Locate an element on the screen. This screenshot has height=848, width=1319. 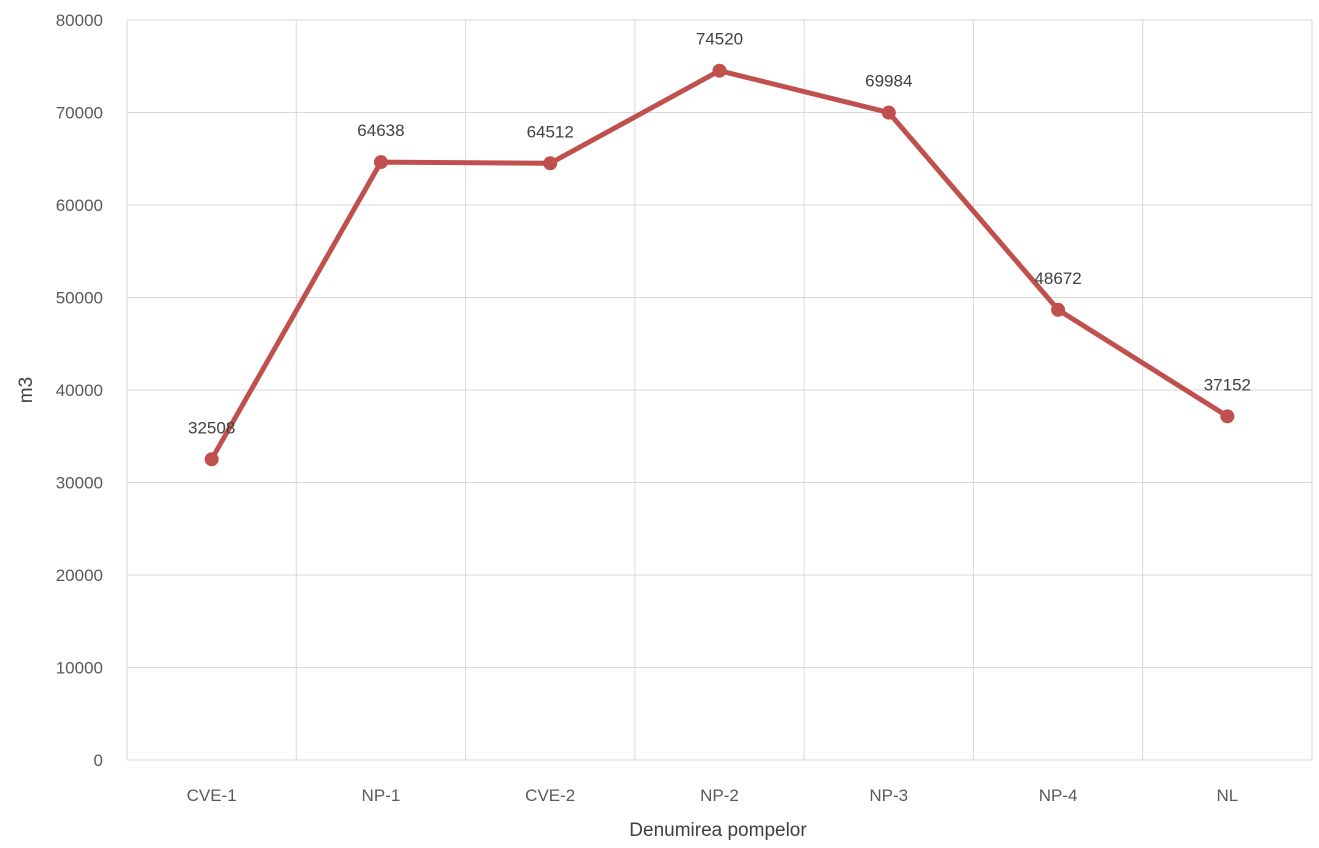
x-tick-label: CVE-1 is located at coordinates (212, 795).